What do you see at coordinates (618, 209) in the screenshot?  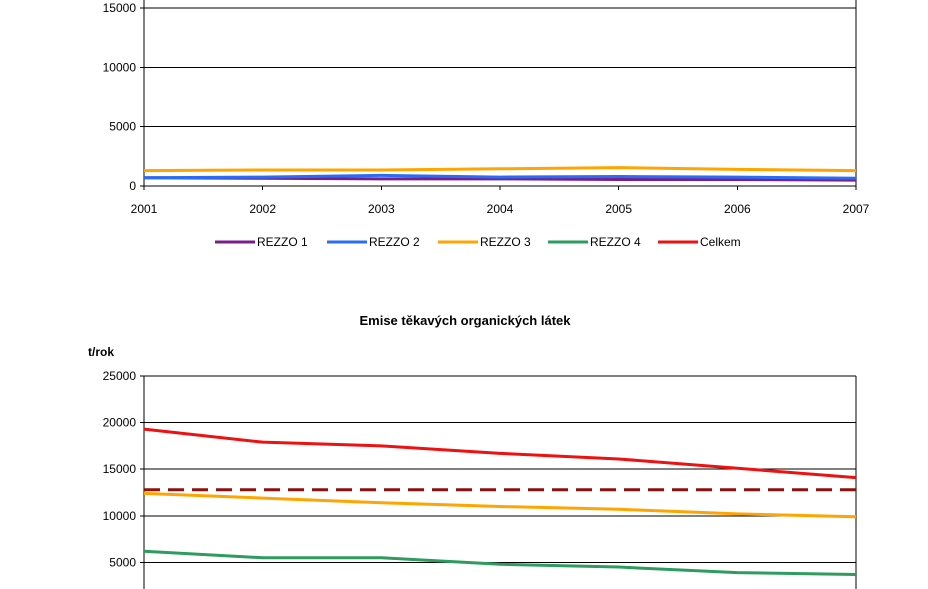 I see `x-tick-label: 2005` at bounding box center [618, 209].